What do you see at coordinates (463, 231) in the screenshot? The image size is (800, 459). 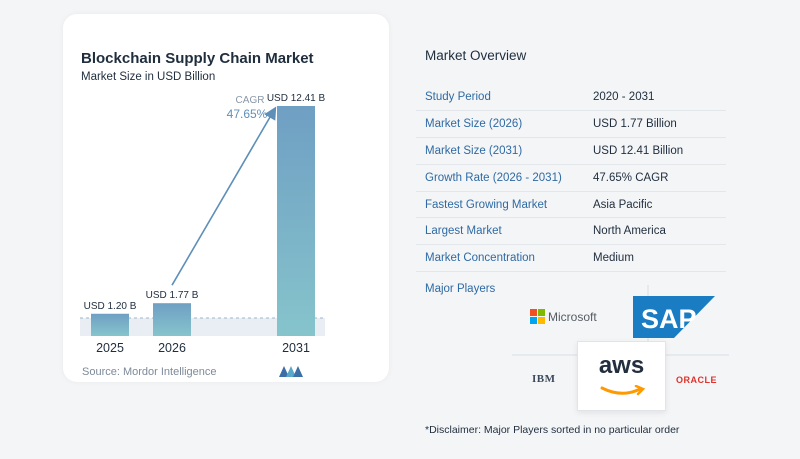 I see `overview-key: Largest Market` at bounding box center [463, 231].